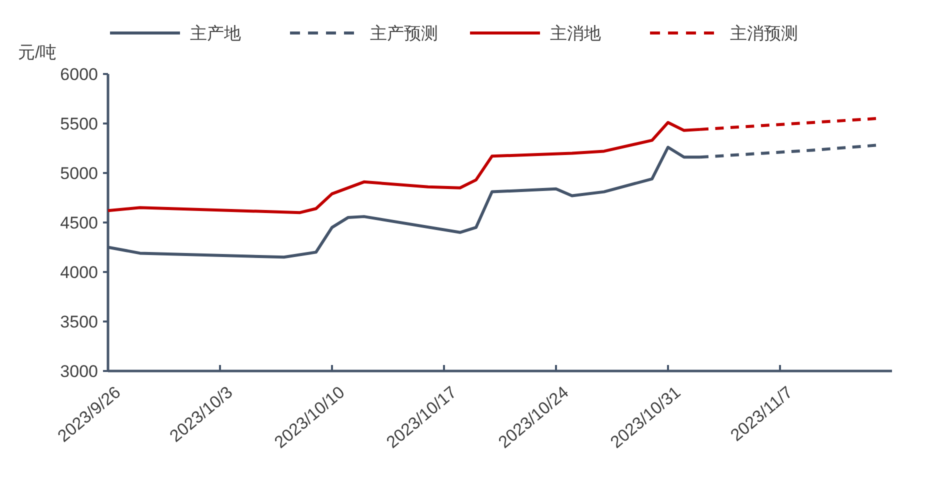 This screenshot has width=940, height=504. I want to click on legend-label: 主消预测, so click(764, 33).